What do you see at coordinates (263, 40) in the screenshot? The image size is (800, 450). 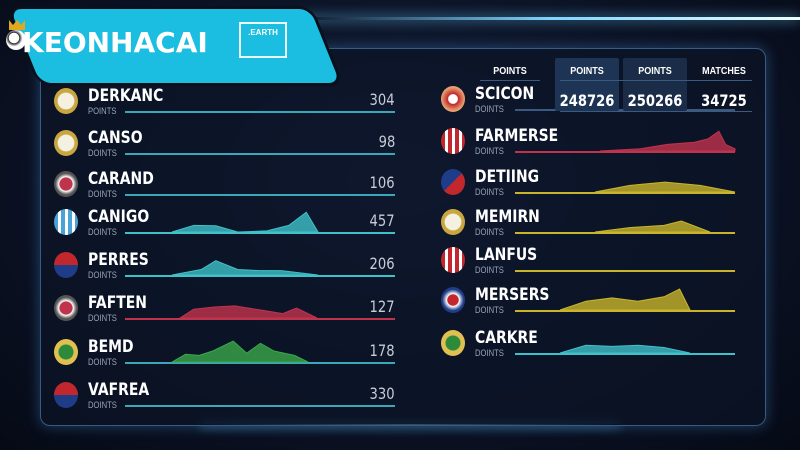 I see `logo-badge: .EARTH` at bounding box center [263, 40].